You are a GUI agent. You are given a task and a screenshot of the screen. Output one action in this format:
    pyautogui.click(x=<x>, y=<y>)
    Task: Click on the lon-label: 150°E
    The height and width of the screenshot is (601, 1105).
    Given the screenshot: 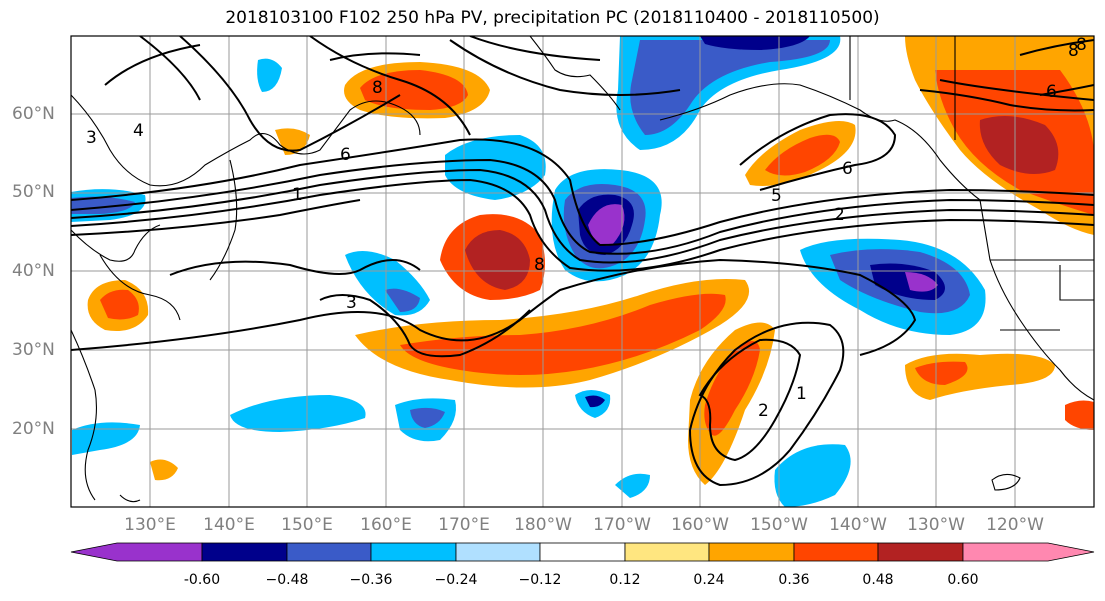 What is the action you would take?
    pyautogui.click(x=307, y=525)
    